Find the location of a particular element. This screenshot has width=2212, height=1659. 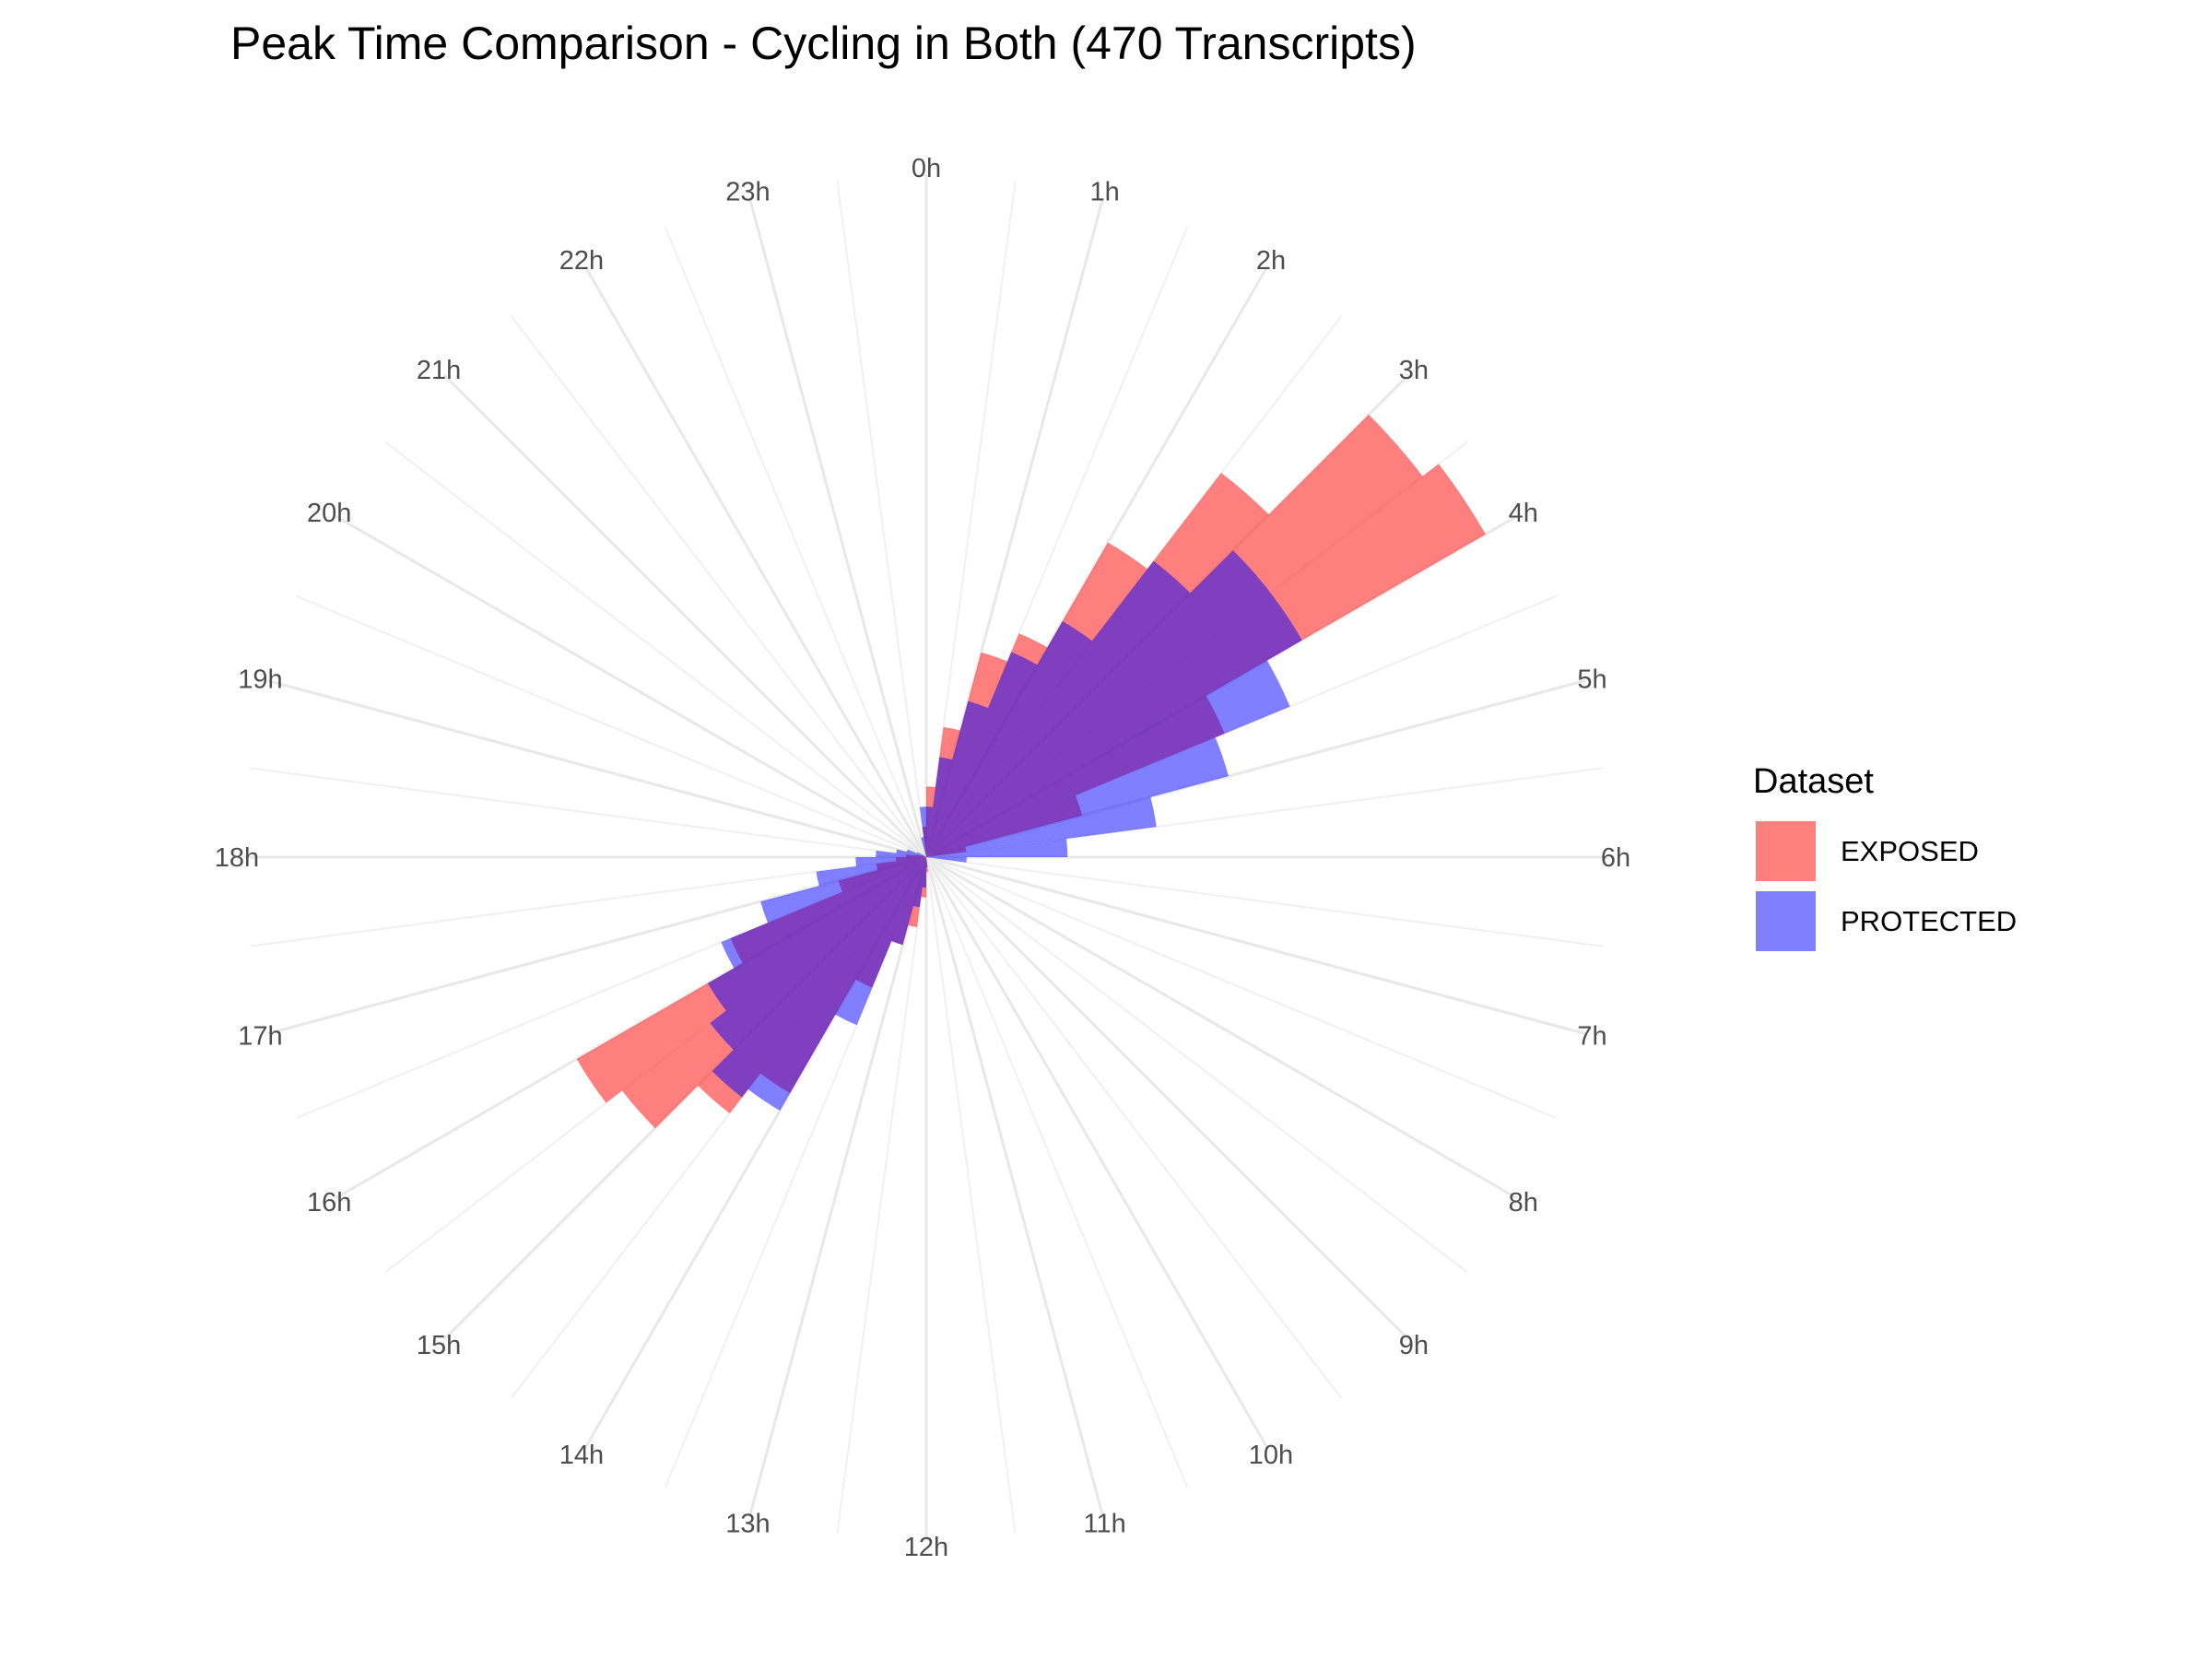

hour-tick-label: 9h is located at coordinates (1414, 1345).